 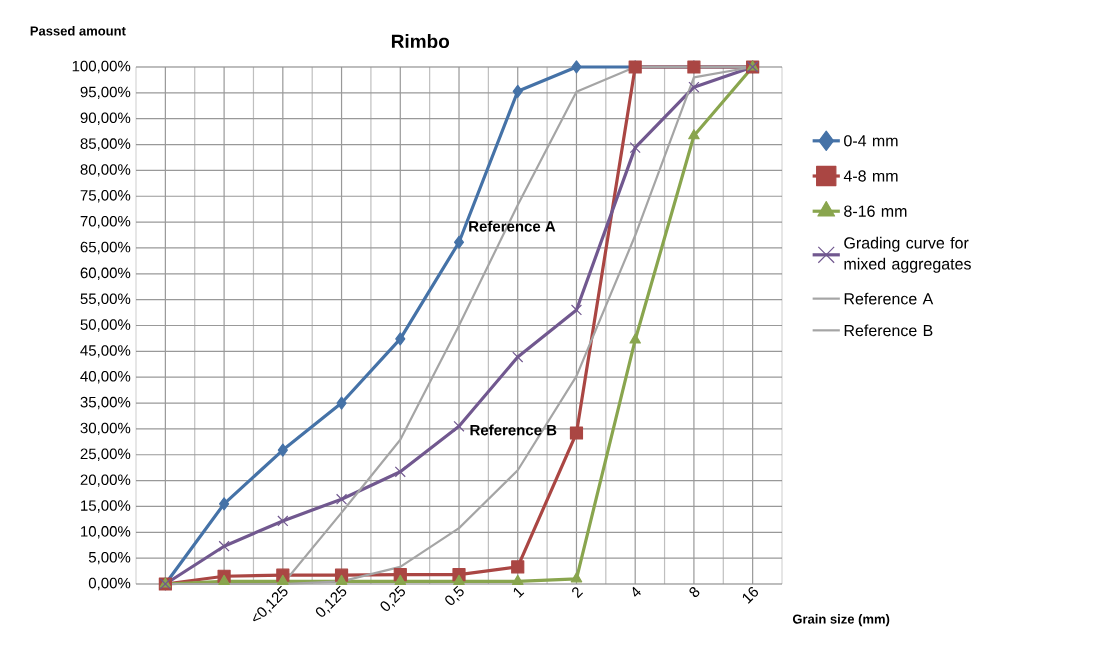 What do you see at coordinates (105, 248) in the screenshot?
I see `y-tick-label: 65,00%` at bounding box center [105, 248].